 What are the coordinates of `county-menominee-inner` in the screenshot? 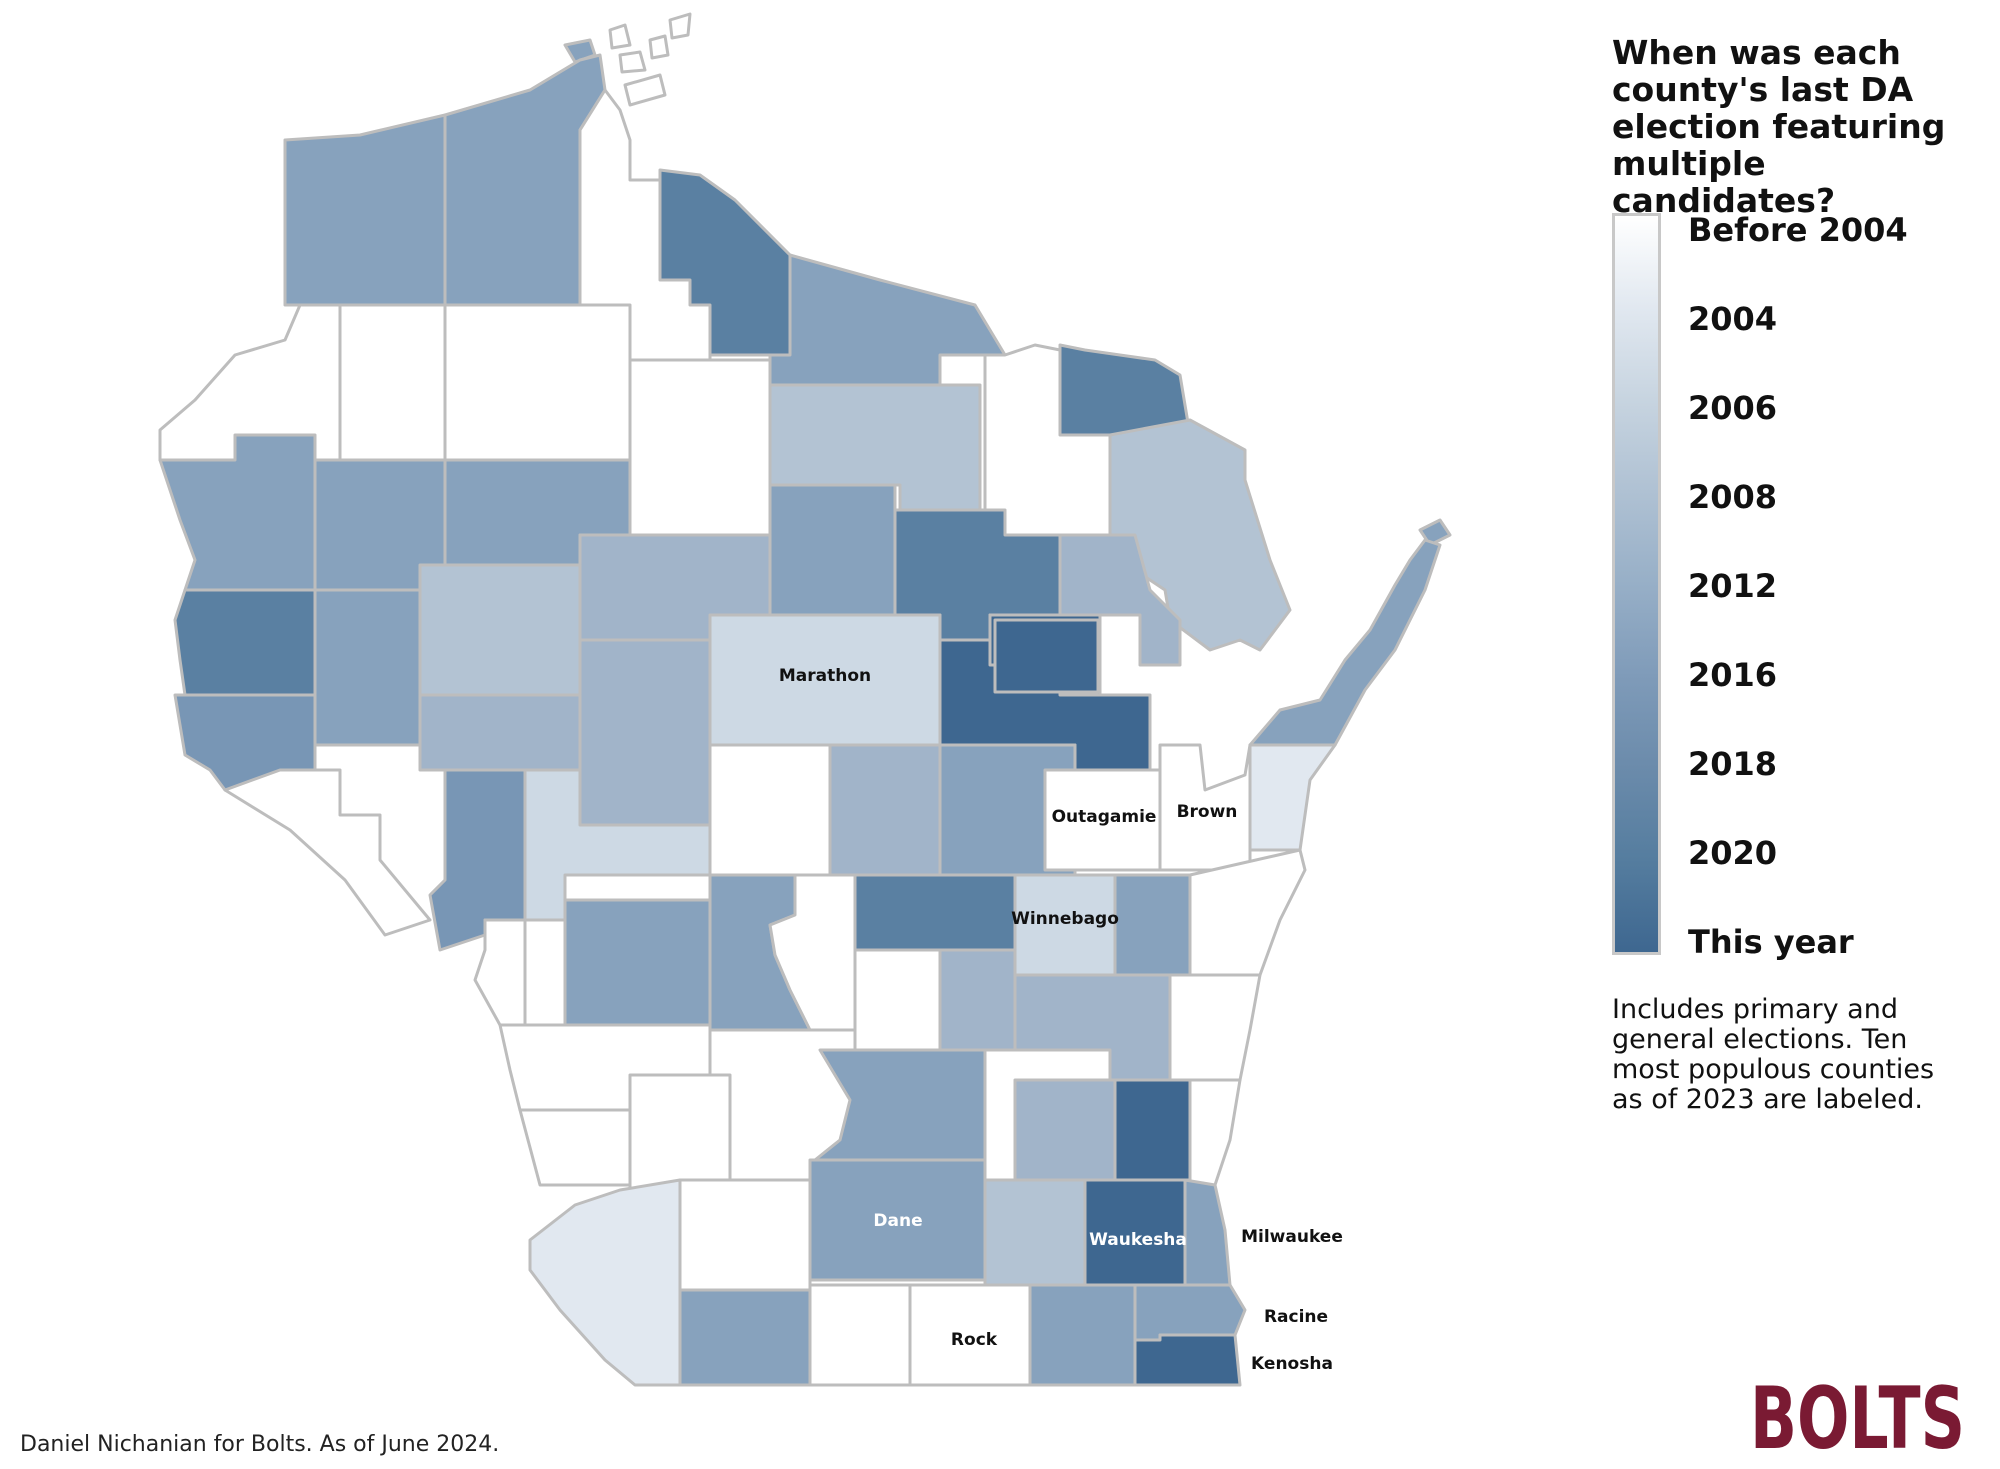 It's located at (1046, 656).